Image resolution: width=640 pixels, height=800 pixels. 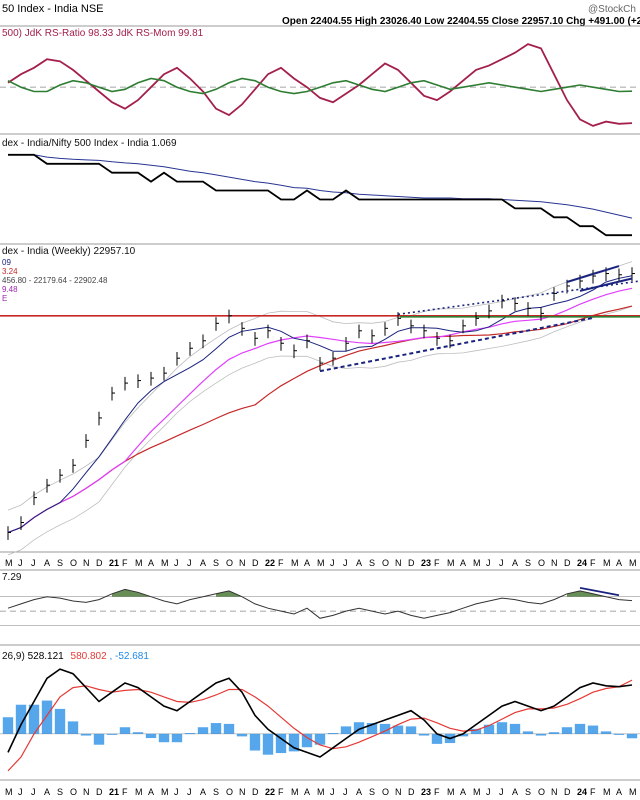 I want to click on rrg-legend: 500) JdK RS-Ratio 98.33 JdK RS-Mom 99.81, so click(x=103, y=33).